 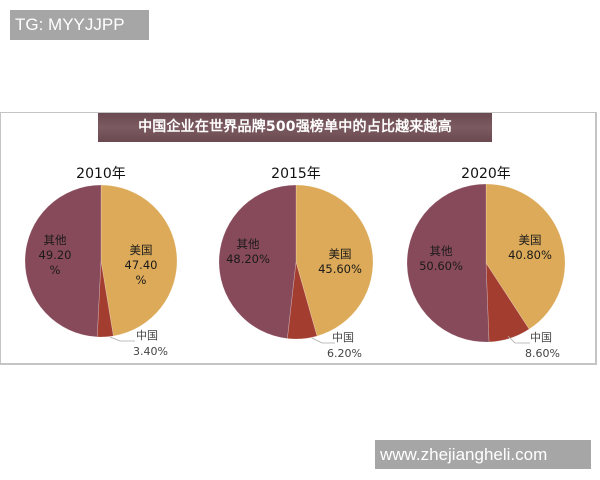 I want to click on pie-2015-usa-label: 美国 45.60%, so click(x=340, y=262).